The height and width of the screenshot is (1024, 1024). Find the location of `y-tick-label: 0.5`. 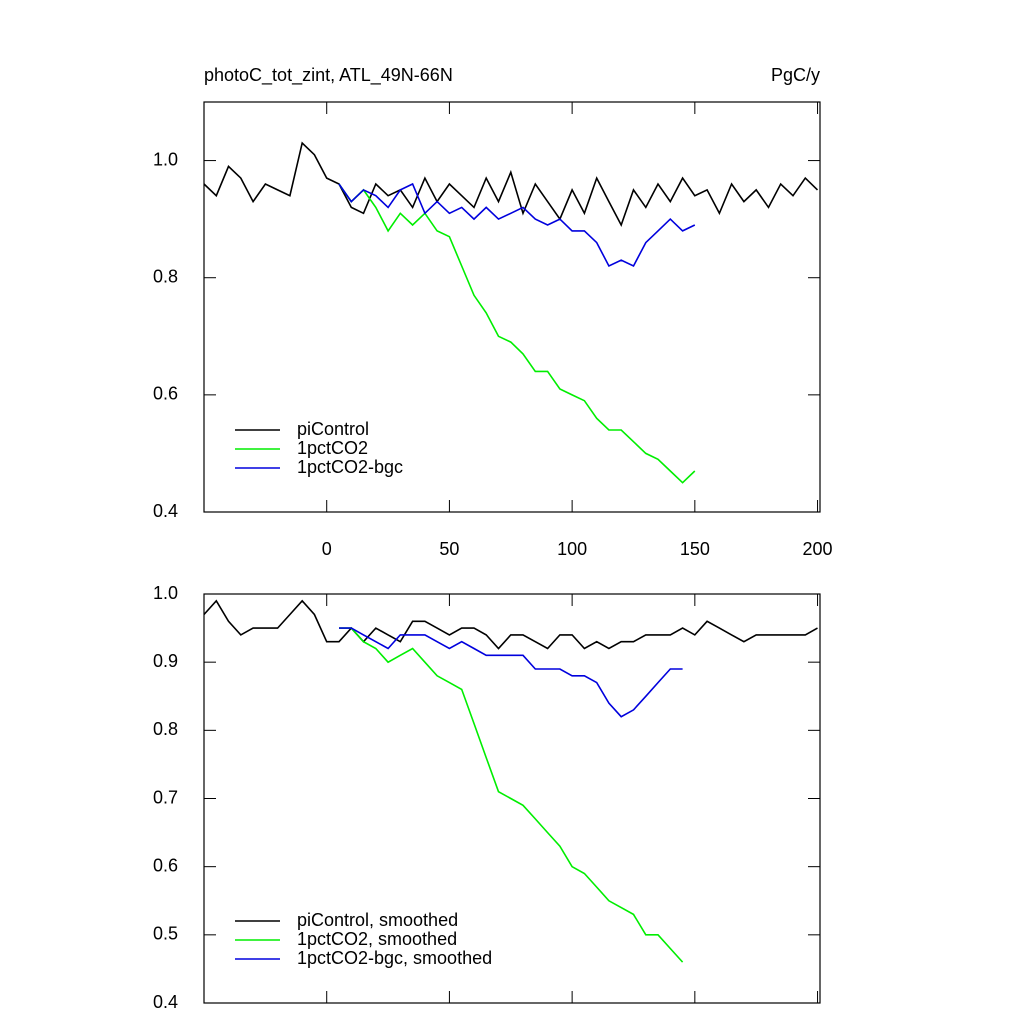

y-tick-label: 0.5 is located at coordinates (165, 934).